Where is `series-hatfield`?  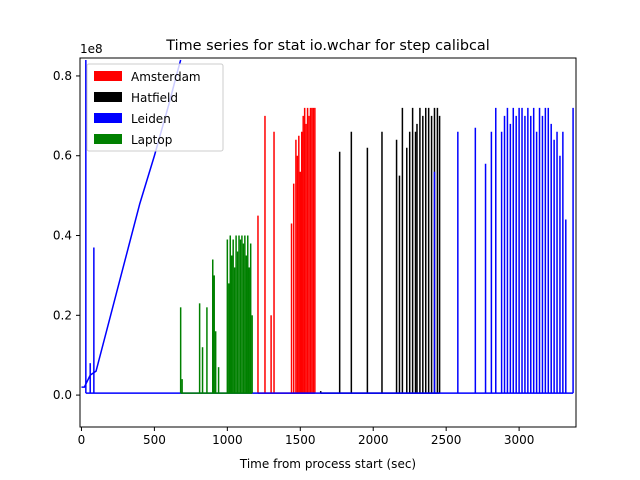
series-hatfield is located at coordinates (380, 250).